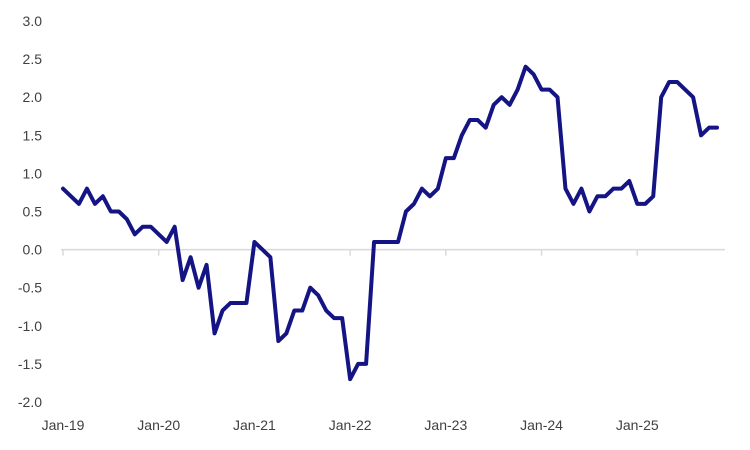  What do you see at coordinates (158, 425) in the screenshot?
I see `x-tick-label: Jan-20` at bounding box center [158, 425].